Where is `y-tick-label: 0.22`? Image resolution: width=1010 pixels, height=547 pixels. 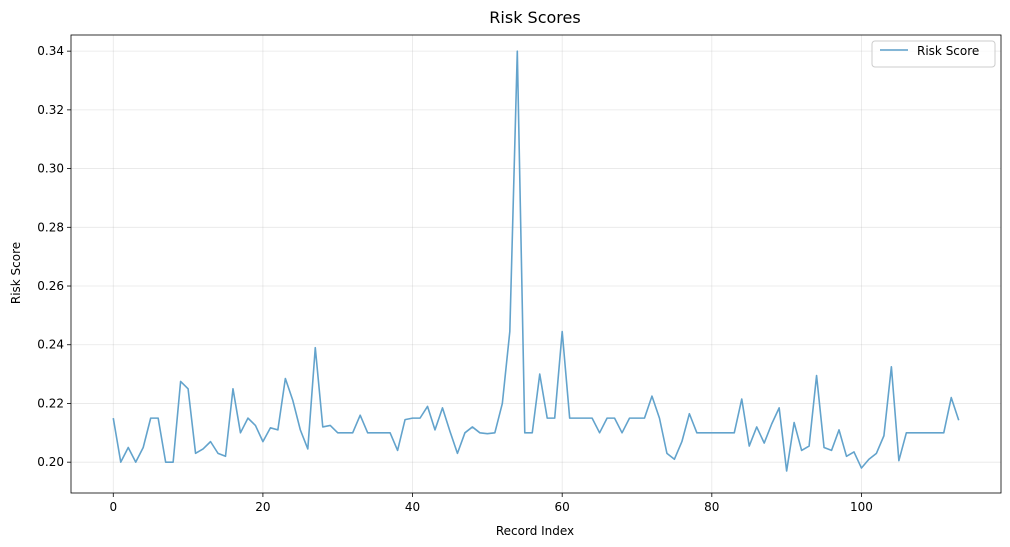
y-tick-label: 0.22 is located at coordinates (50, 403).